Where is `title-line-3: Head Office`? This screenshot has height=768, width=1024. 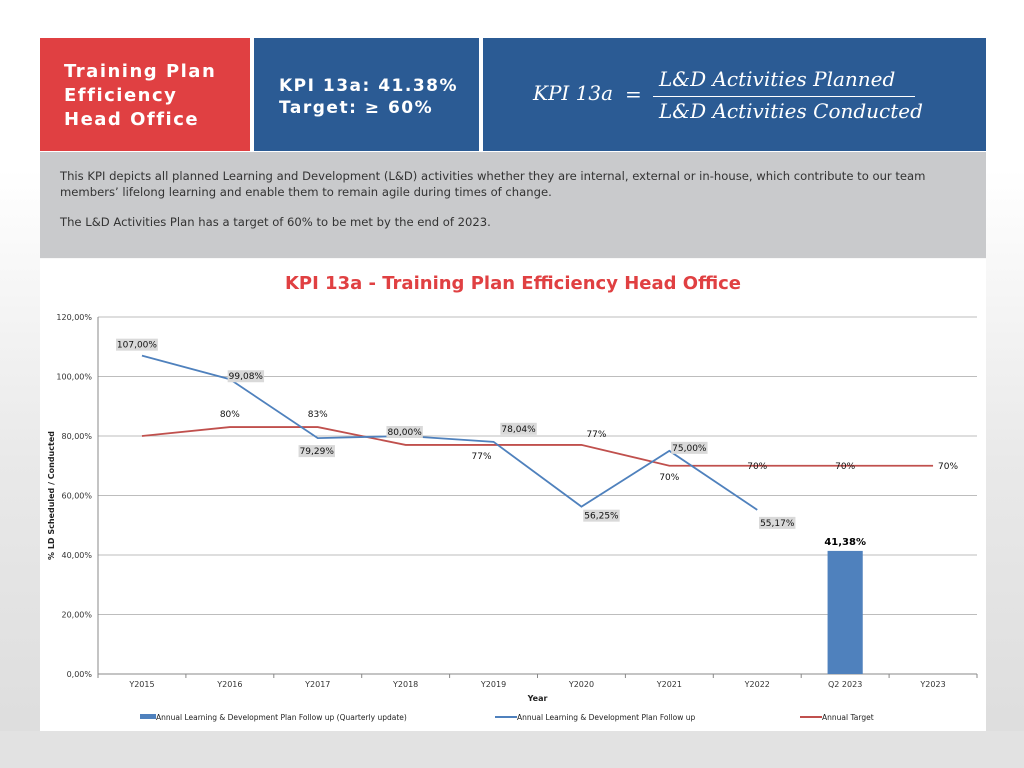
title-line-3: Head Office is located at coordinates (132, 119).